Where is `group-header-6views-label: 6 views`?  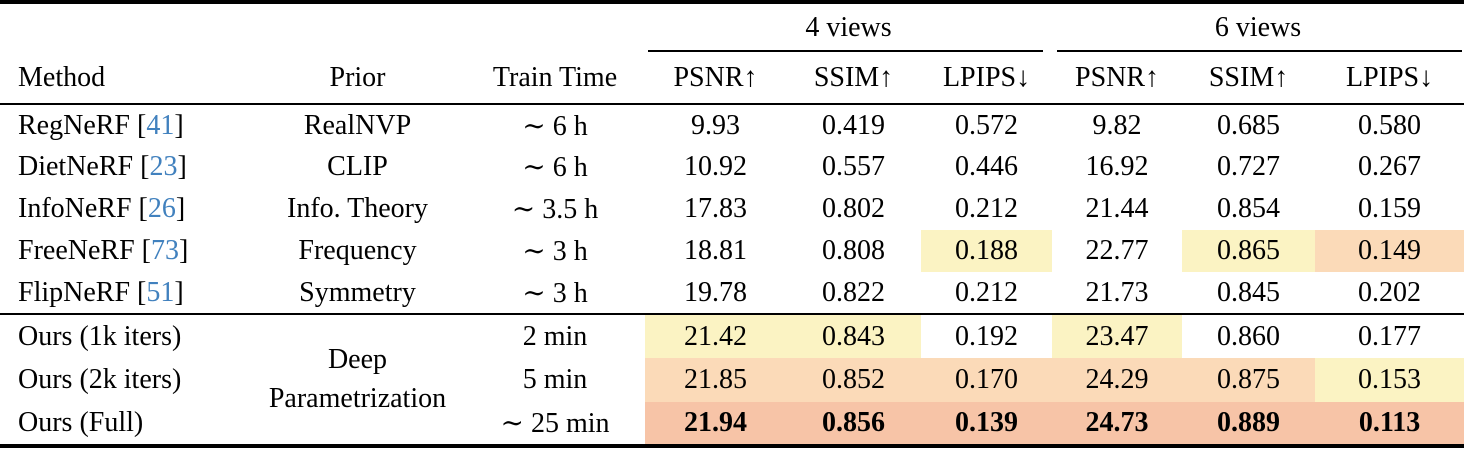 group-header-6views-label: 6 views is located at coordinates (1258, 27).